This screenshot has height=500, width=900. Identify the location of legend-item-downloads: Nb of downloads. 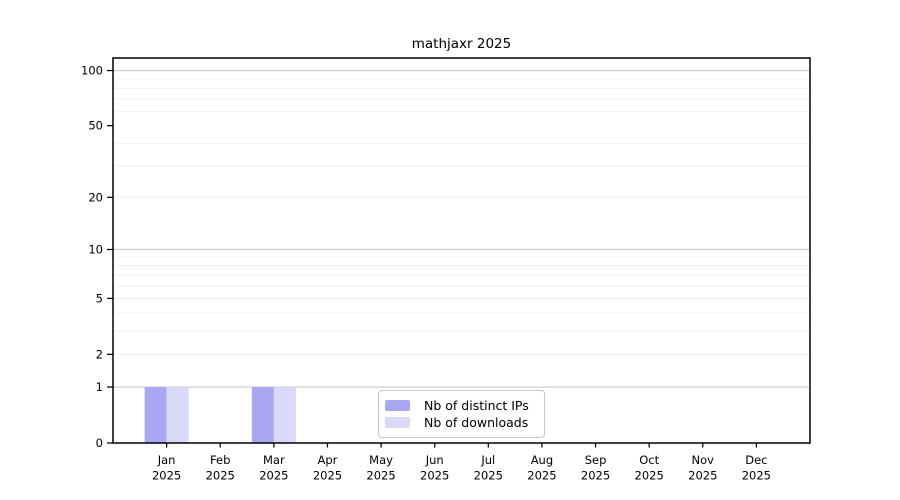
(459, 422).